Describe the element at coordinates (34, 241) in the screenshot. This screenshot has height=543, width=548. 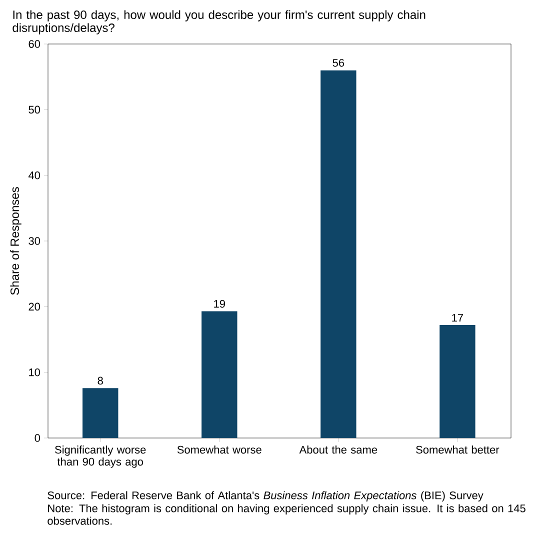
I see `y-tick-label: 30` at that location.